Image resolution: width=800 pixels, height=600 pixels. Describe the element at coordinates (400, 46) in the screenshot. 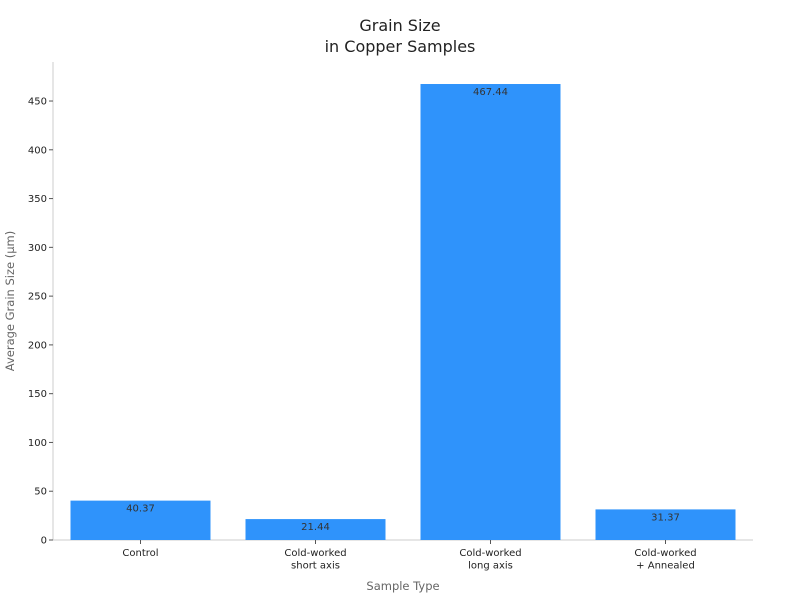

I see `chart-subtitle: in Copper Samples` at that location.